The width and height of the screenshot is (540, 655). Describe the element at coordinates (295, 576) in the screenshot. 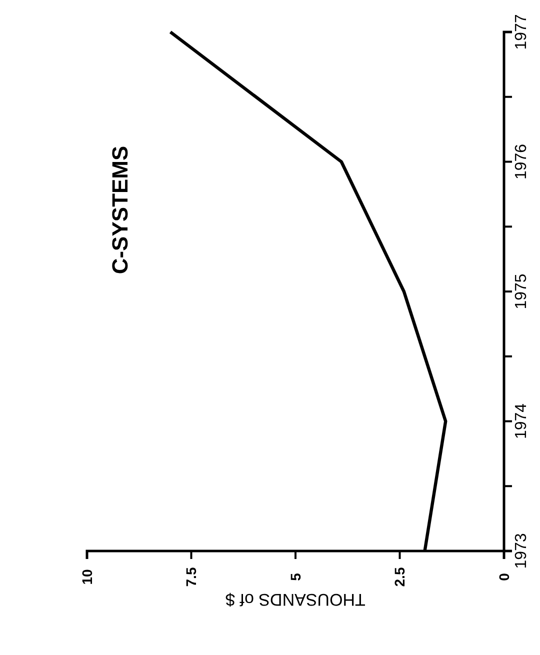

I see `x-tick-label: 5` at that location.